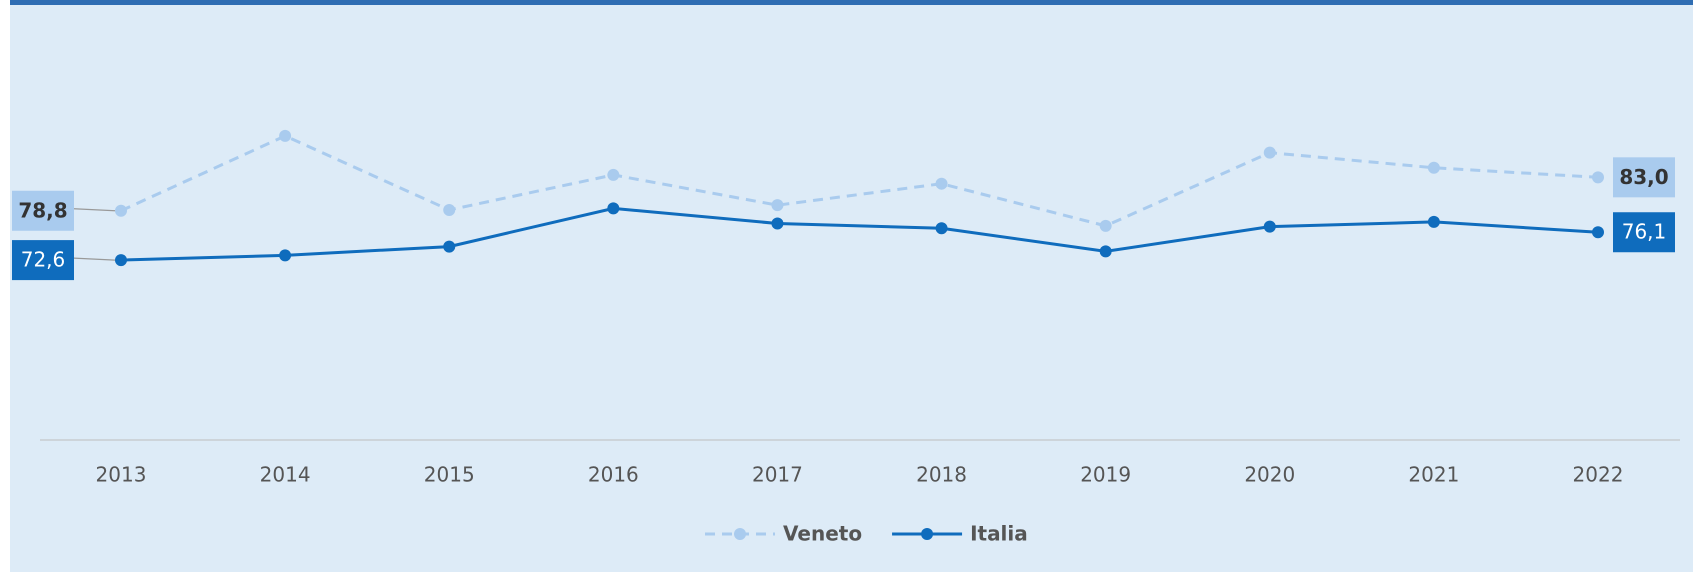 The width and height of the screenshot is (1693, 572). Describe the element at coordinates (999, 534) in the screenshot. I see `legend-label: Italia` at that location.